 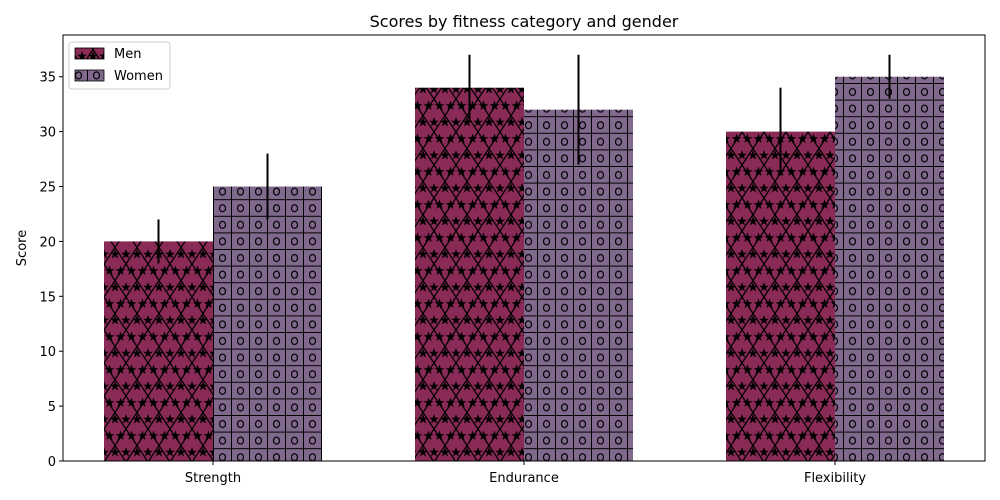 What do you see at coordinates (835, 478) in the screenshot?
I see `x-tick-label-flexibility: Flexibility` at bounding box center [835, 478].